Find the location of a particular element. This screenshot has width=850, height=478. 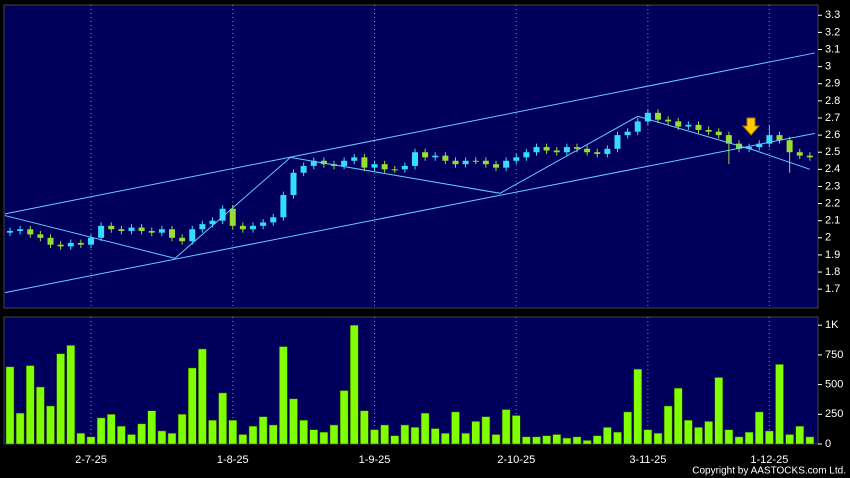

y-tick-label: 2.9 is located at coordinates (832, 84).